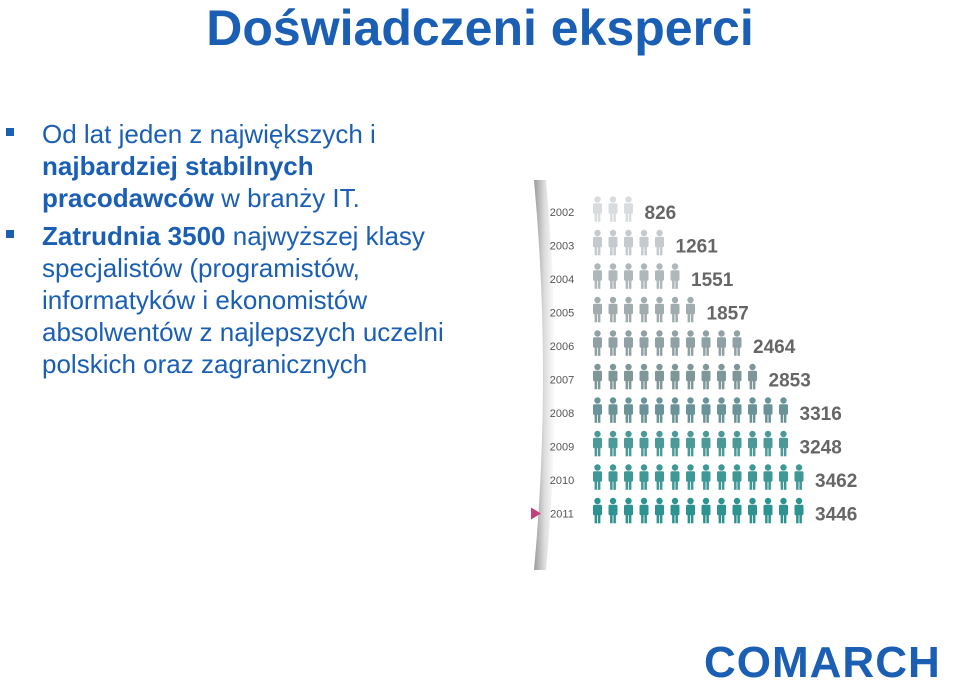 This screenshot has width=960, height=689. Describe the element at coordinates (562, 448) in the screenshot. I see `year-label: 2009` at that location.